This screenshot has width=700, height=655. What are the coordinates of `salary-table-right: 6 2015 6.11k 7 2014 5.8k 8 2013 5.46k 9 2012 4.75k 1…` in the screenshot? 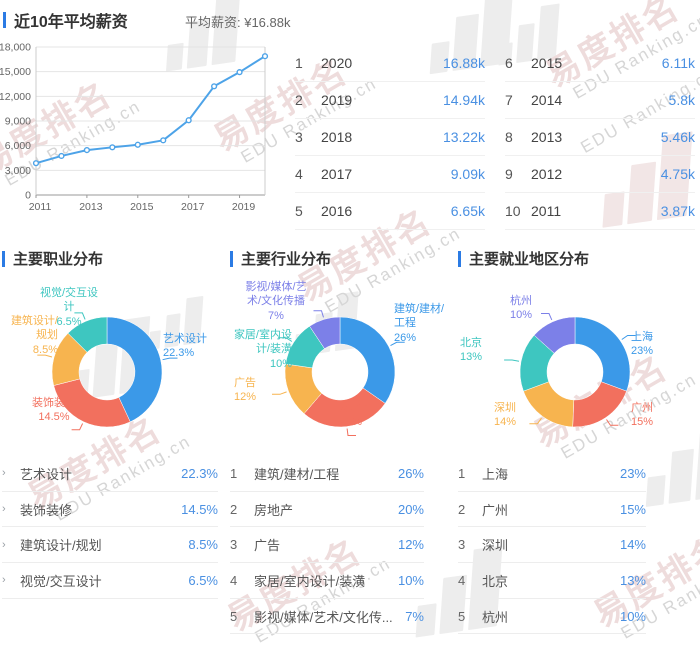 It's located at (600, 137).